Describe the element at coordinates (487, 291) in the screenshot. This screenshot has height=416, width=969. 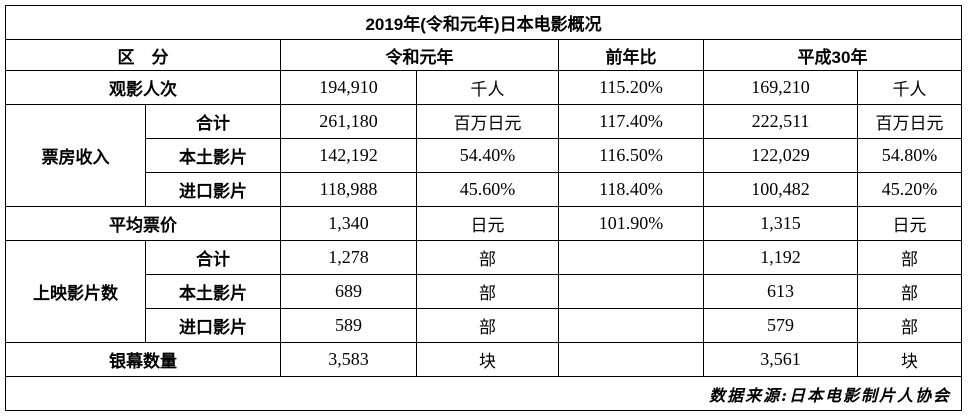
I see `films-domestic-reiwa1-unit: 部` at that location.